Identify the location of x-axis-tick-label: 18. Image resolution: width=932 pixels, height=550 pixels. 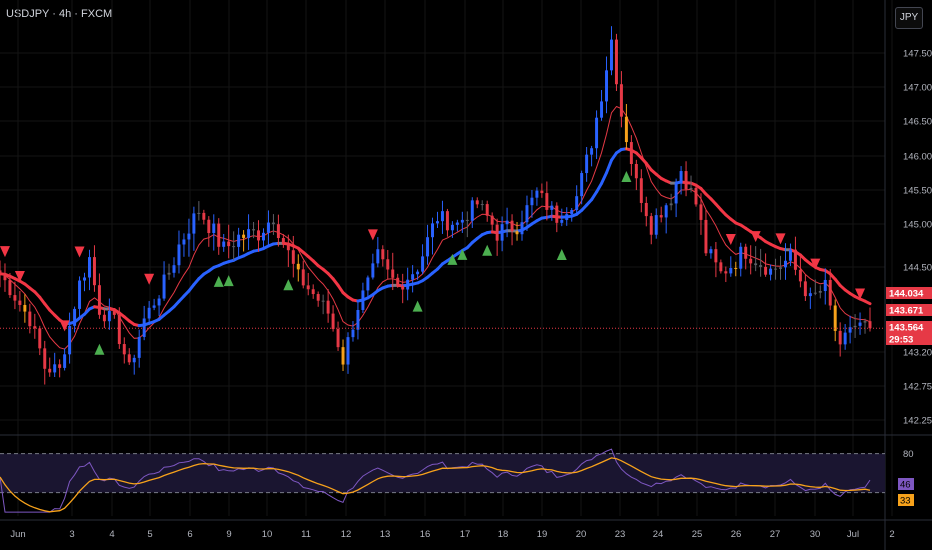
(503, 534).